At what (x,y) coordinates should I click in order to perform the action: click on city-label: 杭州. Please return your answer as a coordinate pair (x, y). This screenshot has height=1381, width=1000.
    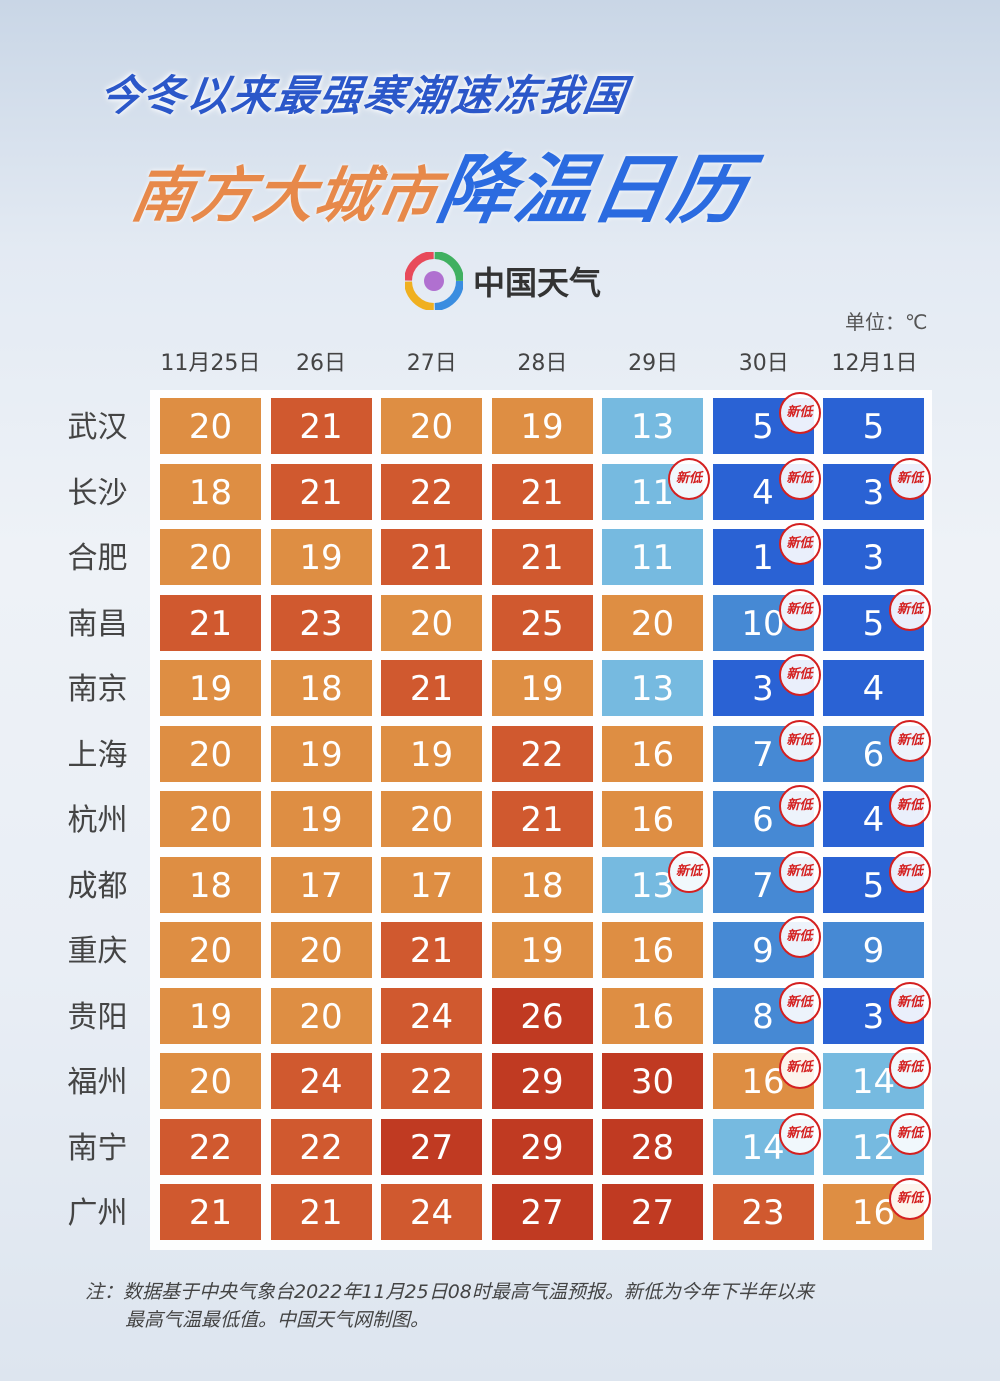
    Looking at the image, I should click on (97, 820).